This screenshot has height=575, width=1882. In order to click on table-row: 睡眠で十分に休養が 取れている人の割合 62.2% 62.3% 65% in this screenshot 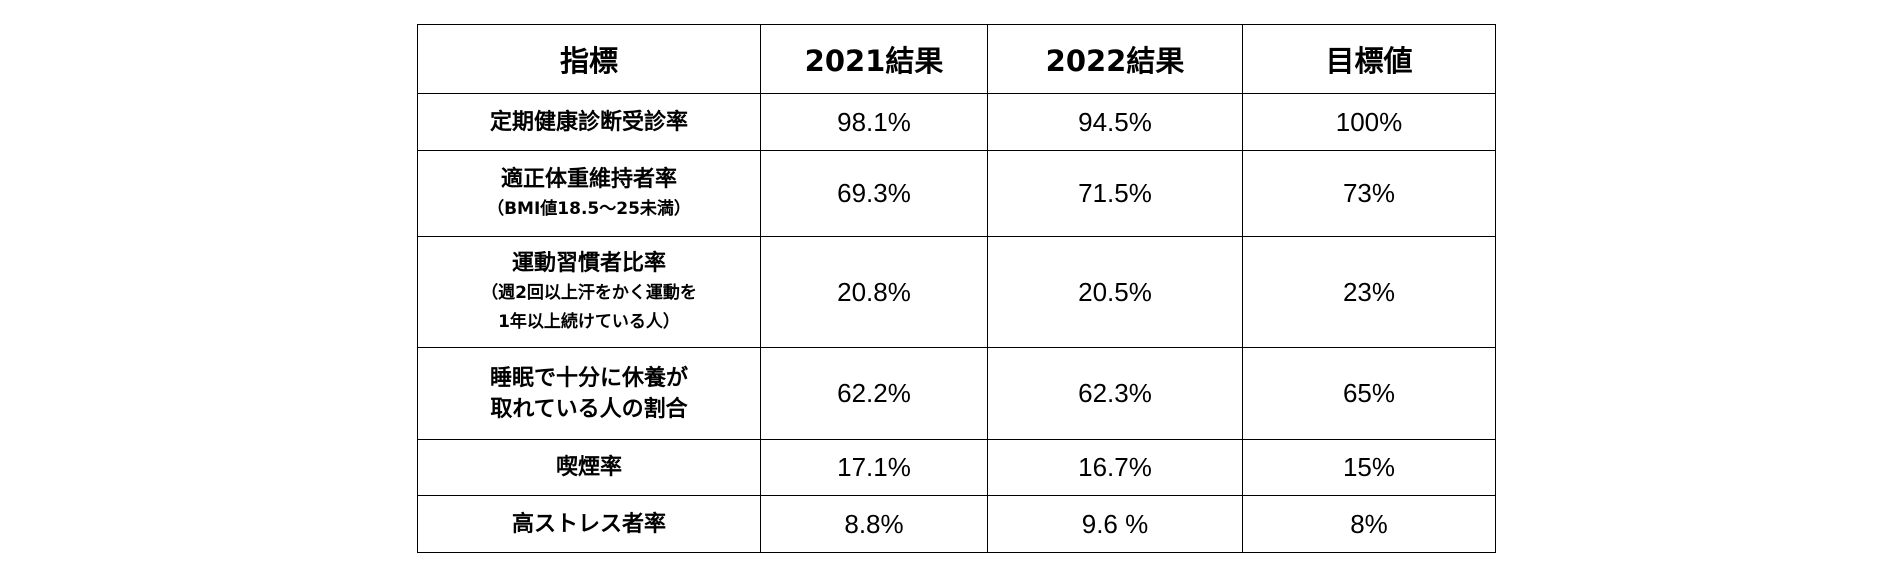, I will do `click(956, 393)`.